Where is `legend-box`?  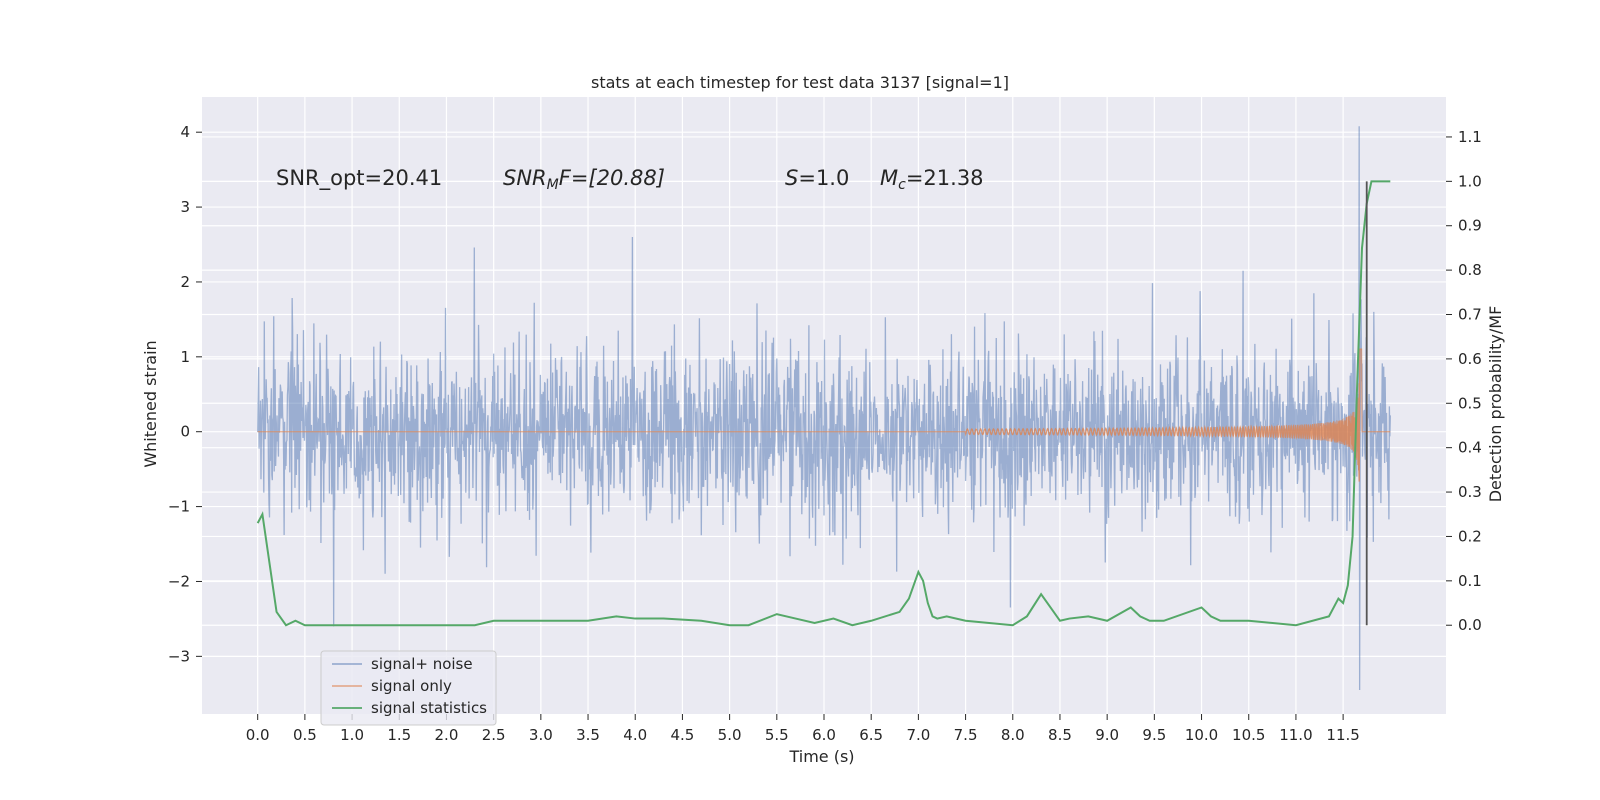 legend-box is located at coordinates (408, 688).